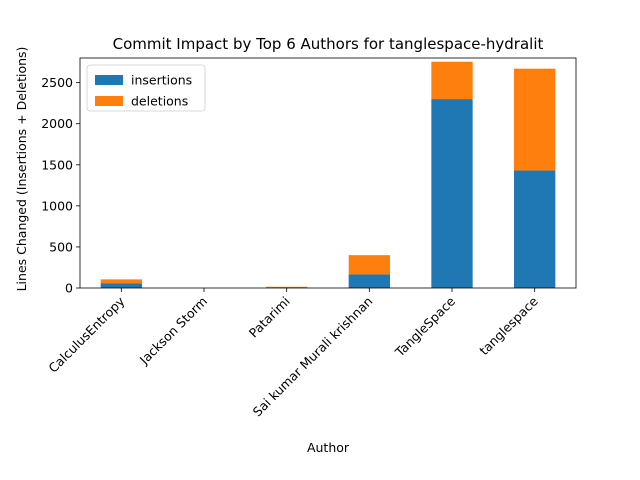 The image size is (640, 480). What do you see at coordinates (109, 80) in the screenshot?
I see `legend-swatch-insertions` at bounding box center [109, 80].